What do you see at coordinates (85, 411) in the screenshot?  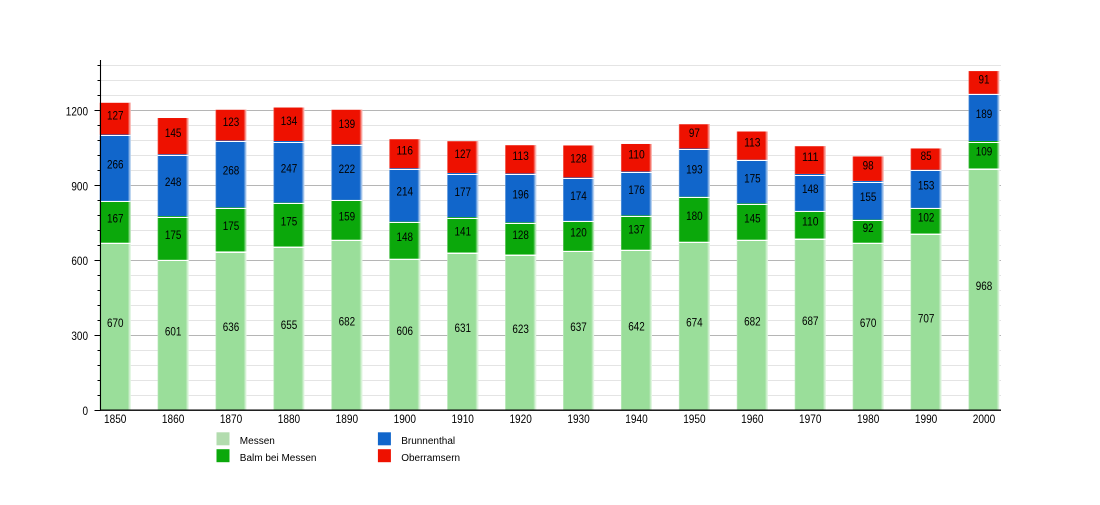 I see `svg-text: 0` at bounding box center [85, 411].